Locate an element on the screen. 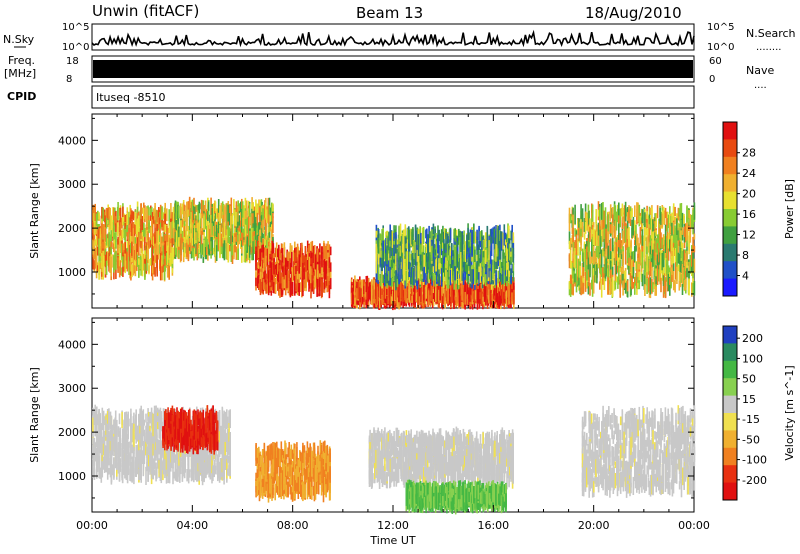 The image size is (800, 554). nave-tick-high: 60 is located at coordinates (715, 61).